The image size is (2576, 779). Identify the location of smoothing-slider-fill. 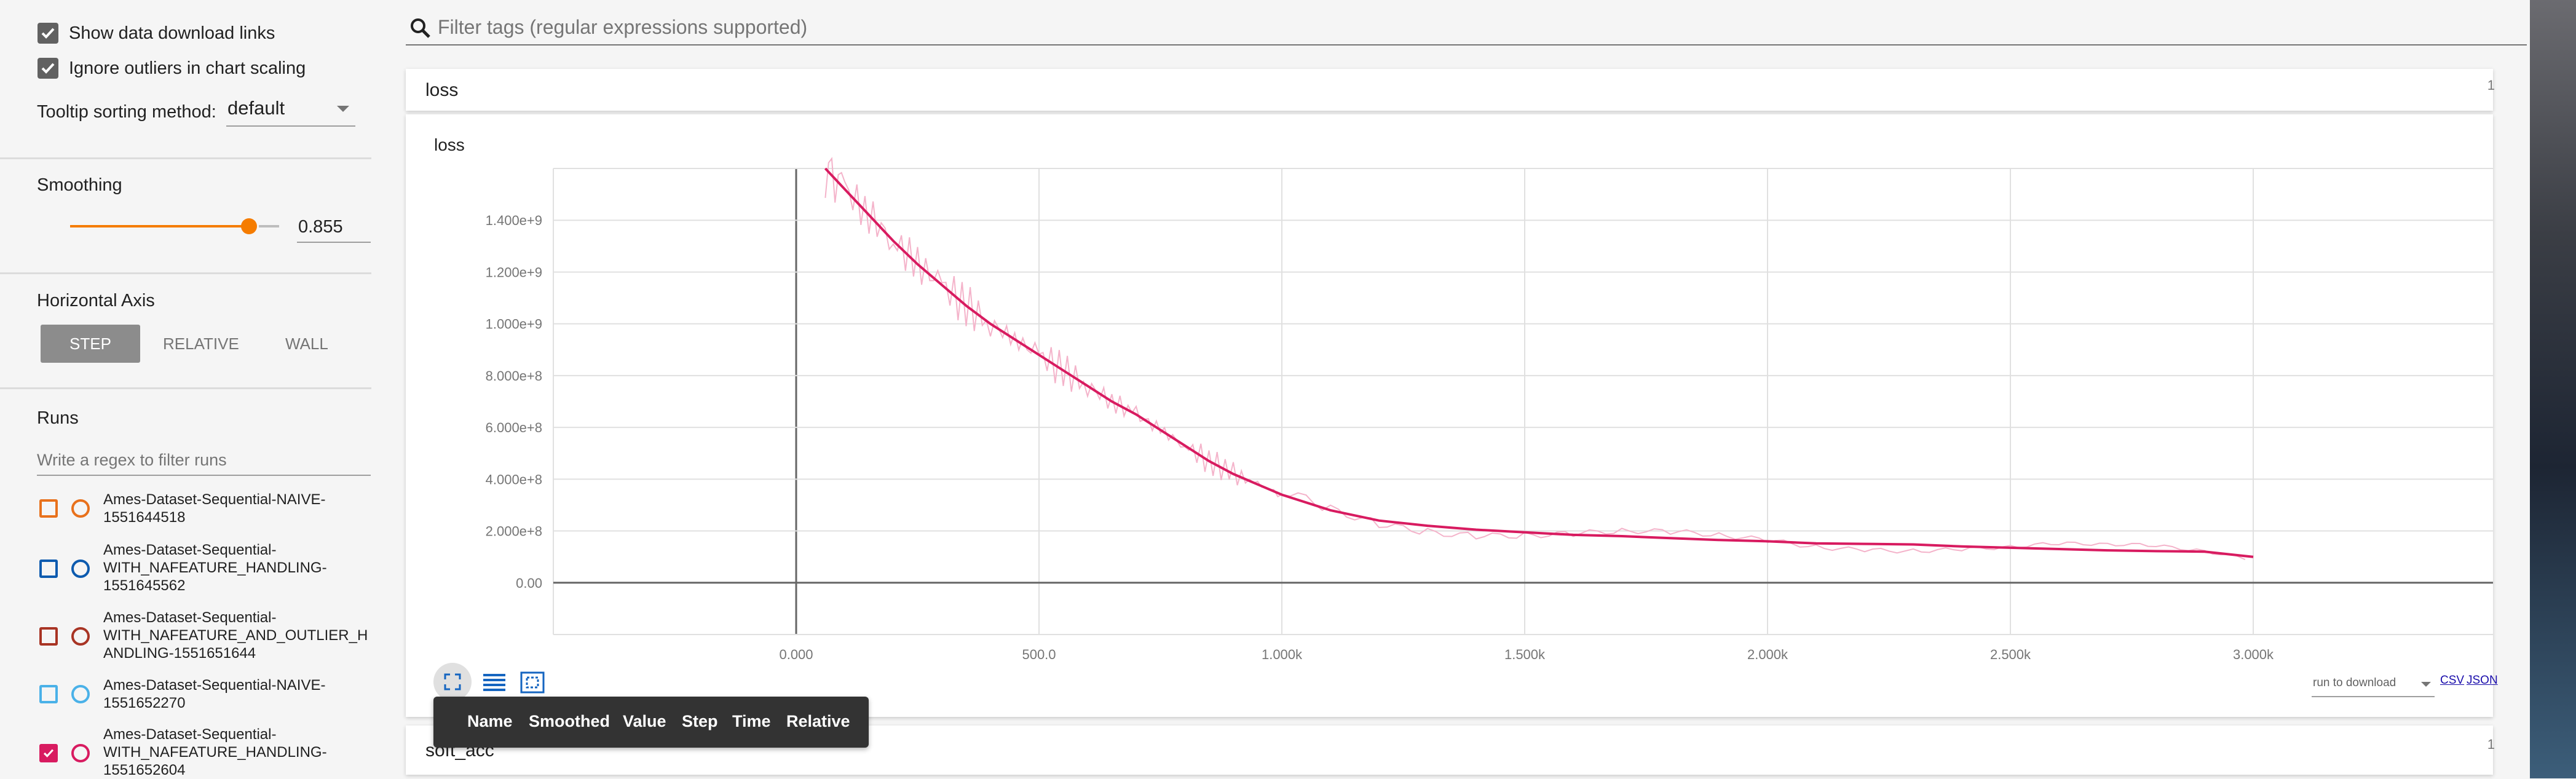
(159, 226).